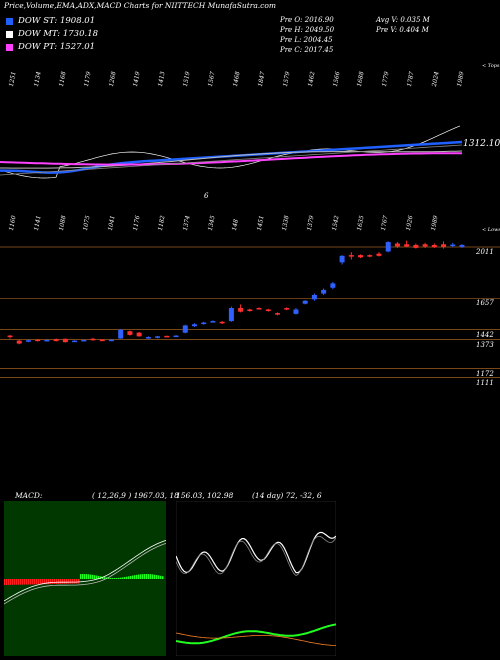 The image size is (500, 660). Describe the element at coordinates (57, 21) in the screenshot. I see `legend-st: DOW ST: 1908.01` at that location.